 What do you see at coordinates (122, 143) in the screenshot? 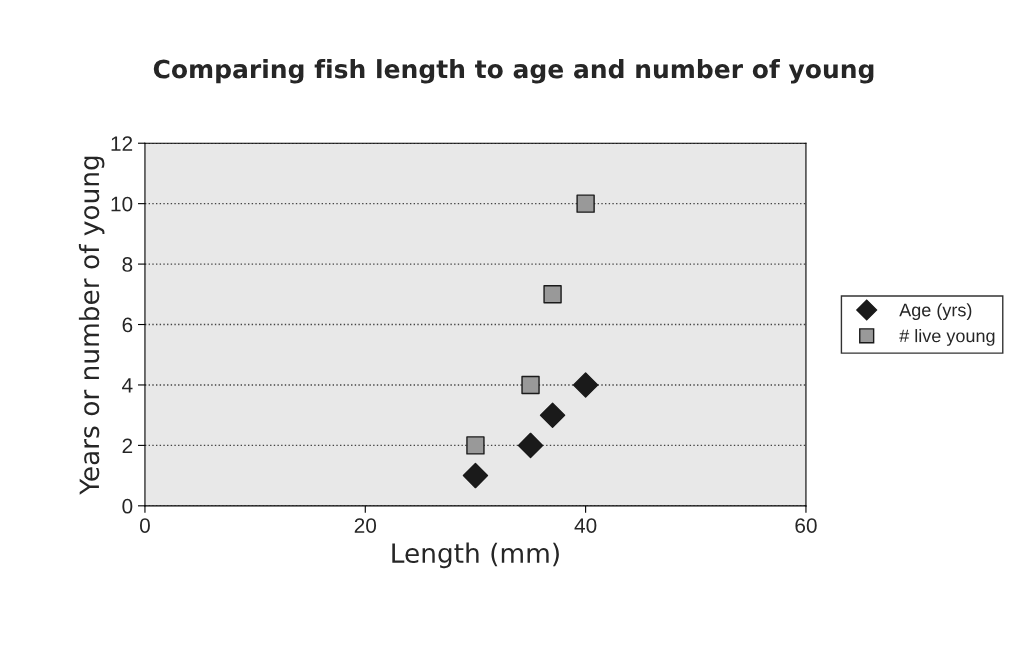
I see `y-tick-label: 12` at bounding box center [122, 143].